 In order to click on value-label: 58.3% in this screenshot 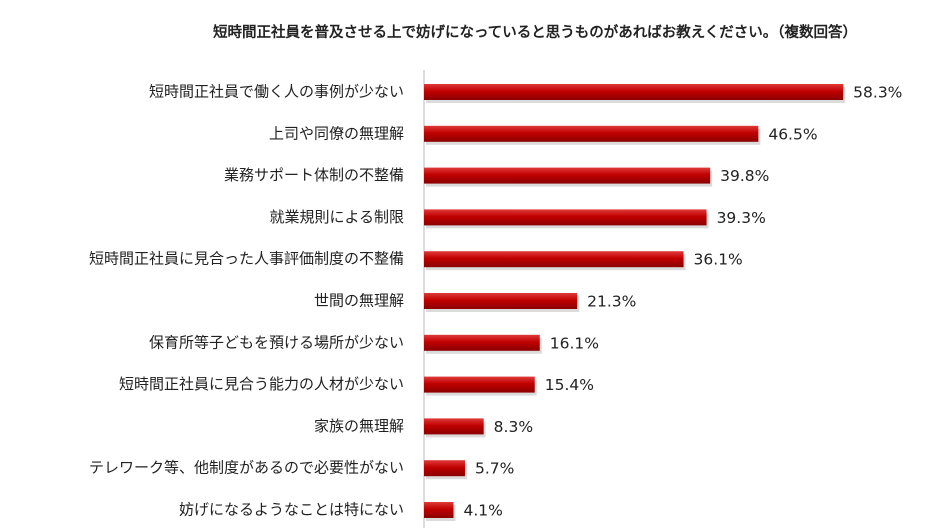, I will do `click(877, 93)`.